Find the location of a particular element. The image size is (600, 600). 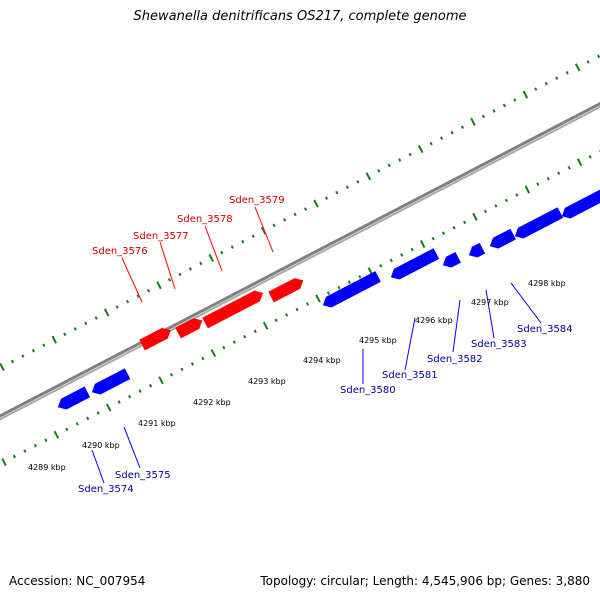

gene-label: Sden_3583 is located at coordinates (499, 344).